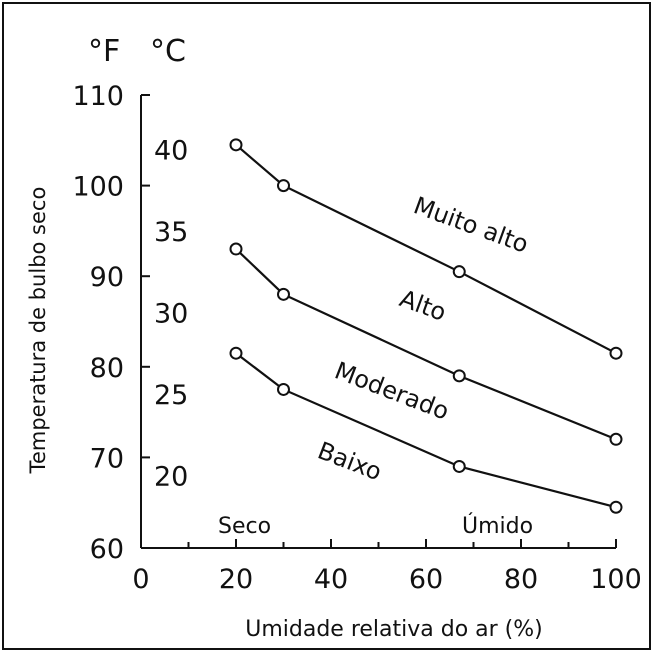 Image resolution: width=655 pixels, height=654 pixels. Describe the element at coordinates (107, 277) in the screenshot. I see `y-f-tick-label: 90` at that location.